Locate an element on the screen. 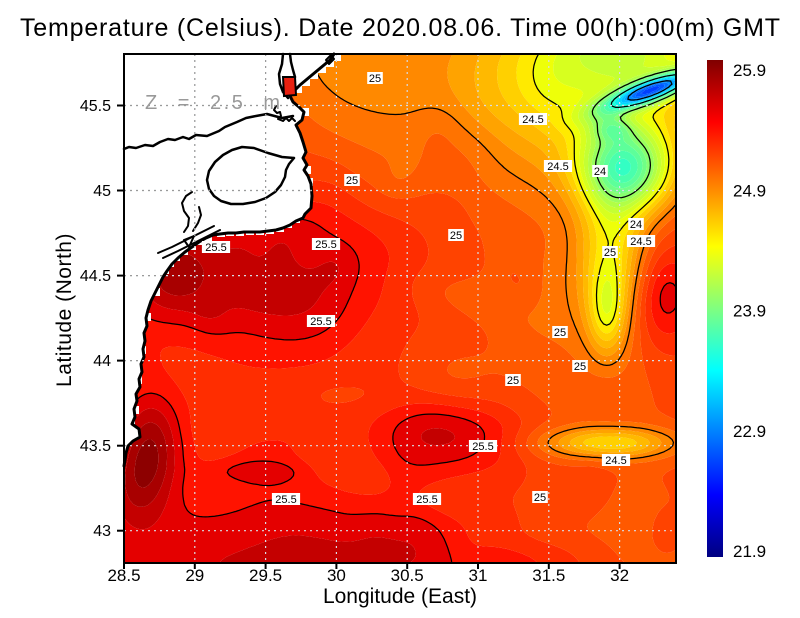  svg-text: Z = 2.5 m is located at coordinates (214, 103).